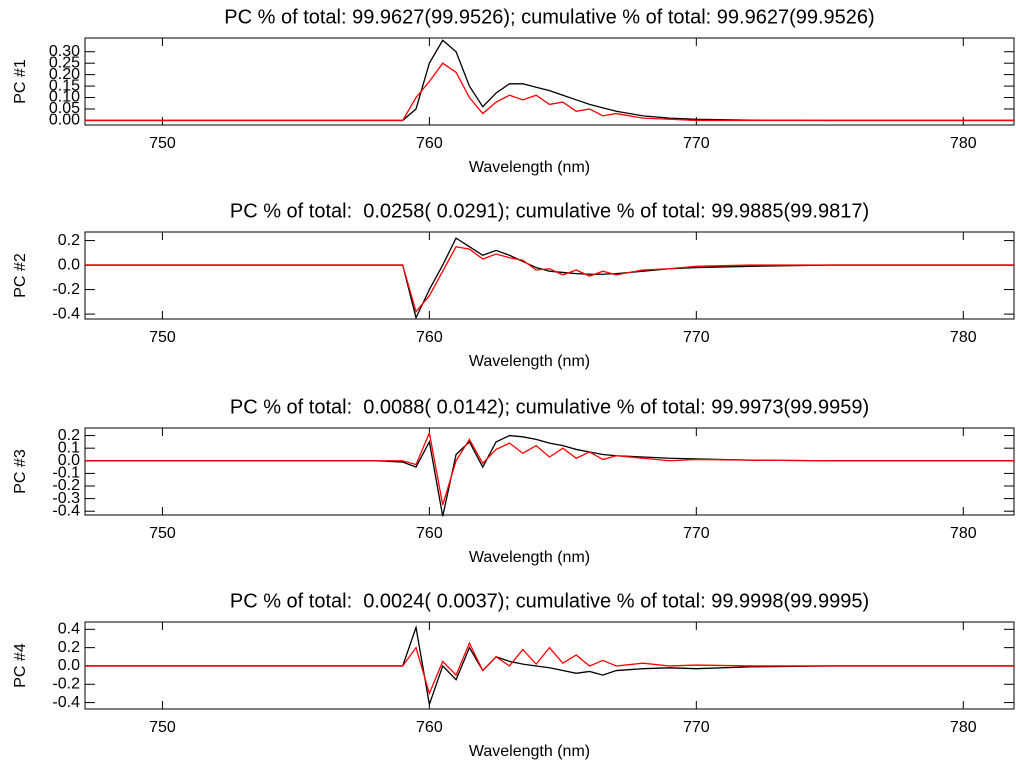  I want to click on y-tick-label: -0.3, so click(66, 498).